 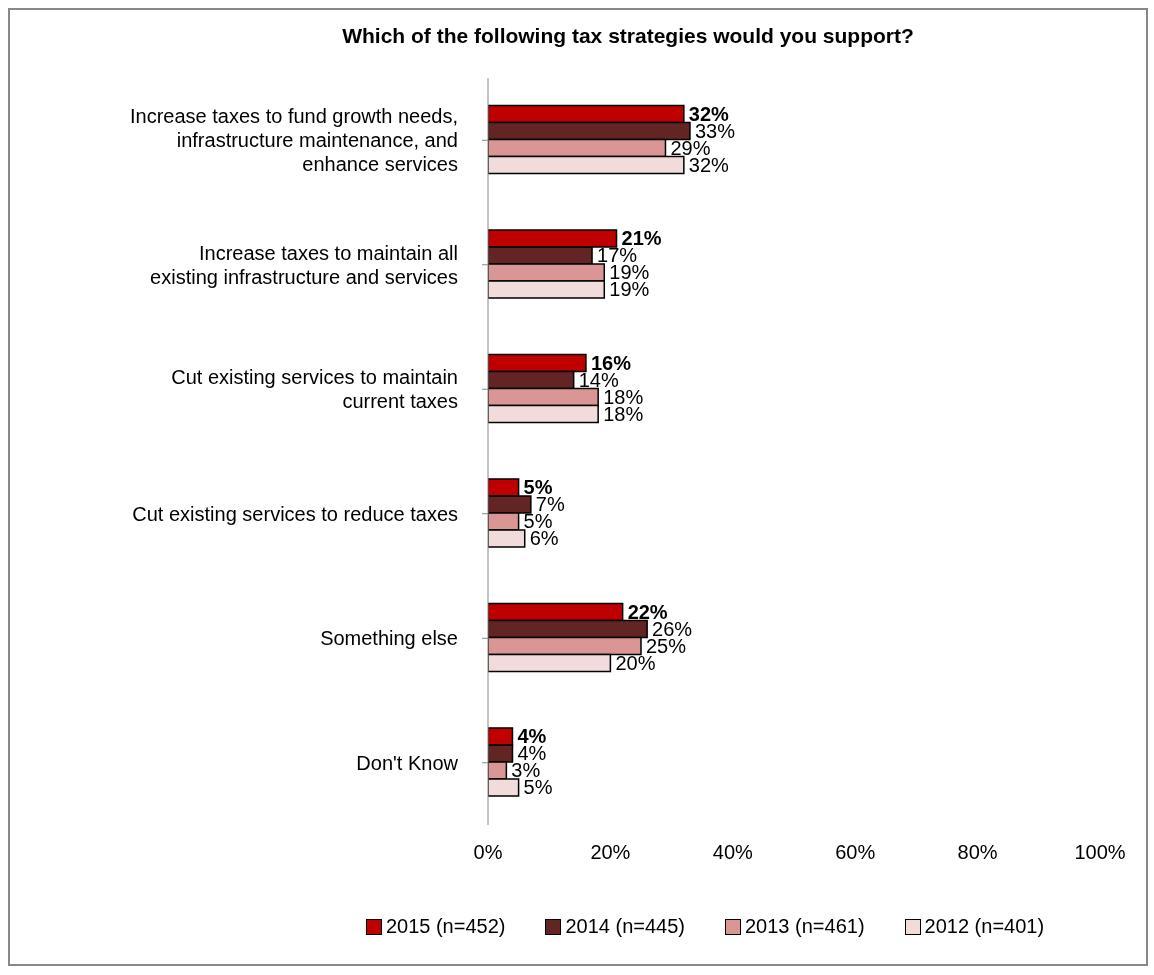 I want to click on y-tick-label: Increase taxes to maintain all existing infrastructure and services, so click(x=304, y=264).